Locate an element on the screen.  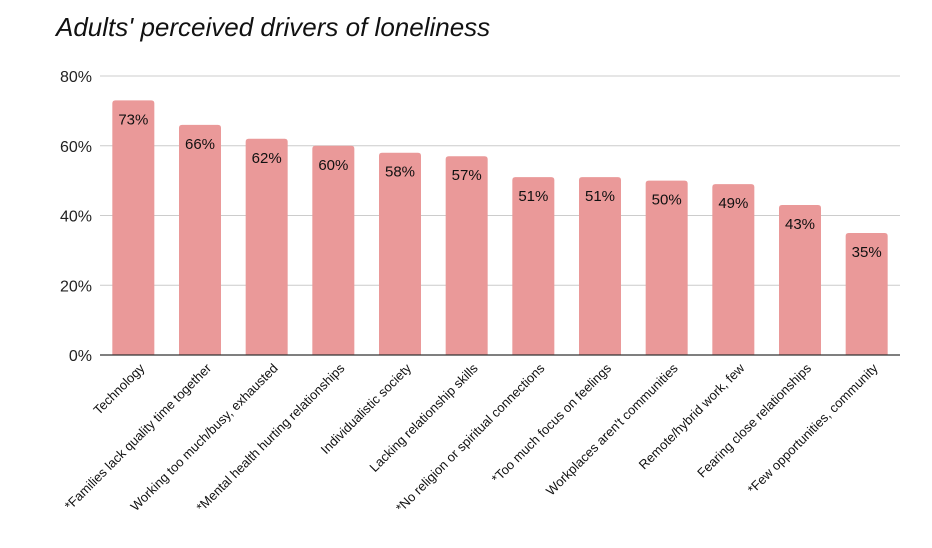
data-label: 50% is located at coordinates (667, 200).